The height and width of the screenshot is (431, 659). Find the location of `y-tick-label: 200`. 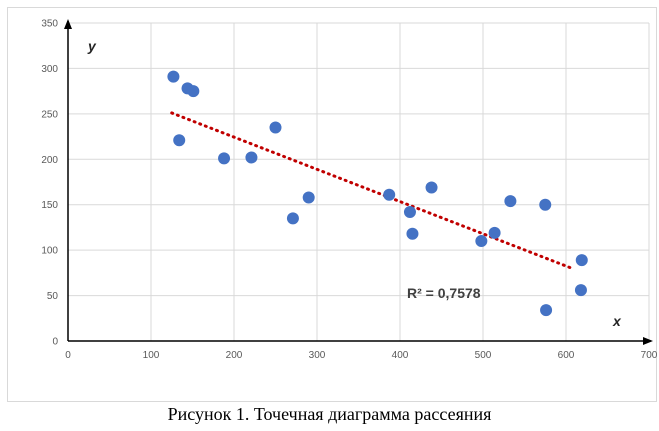

y-tick-label: 200 is located at coordinates (49, 160).